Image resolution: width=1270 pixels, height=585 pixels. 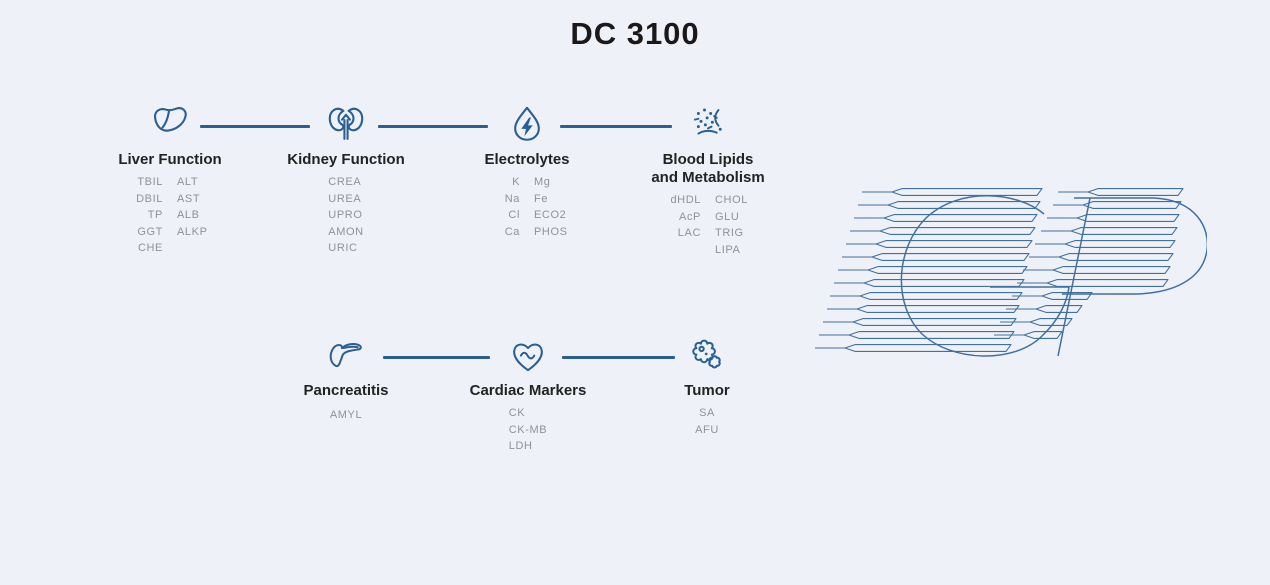 What do you see at coordinates (690, 216) in the screenshot?
I see `assay-item: AcP` at bounding box center [690, 216].